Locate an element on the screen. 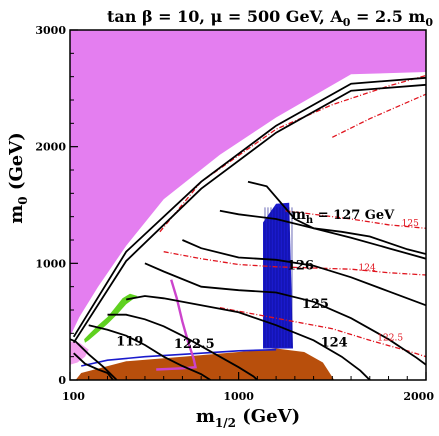 Image resolution: width=439 pixels, height=436 pixels. black-contour-label: 124 is located at coordinates (334, 343).